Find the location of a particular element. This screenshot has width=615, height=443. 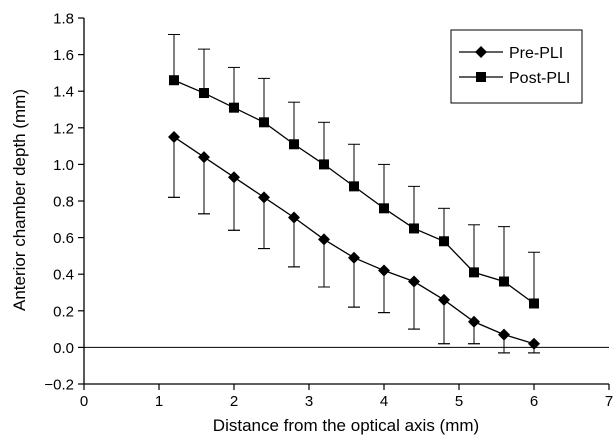

y-tick-label: 0.6 is located at coordinates (63, 238).